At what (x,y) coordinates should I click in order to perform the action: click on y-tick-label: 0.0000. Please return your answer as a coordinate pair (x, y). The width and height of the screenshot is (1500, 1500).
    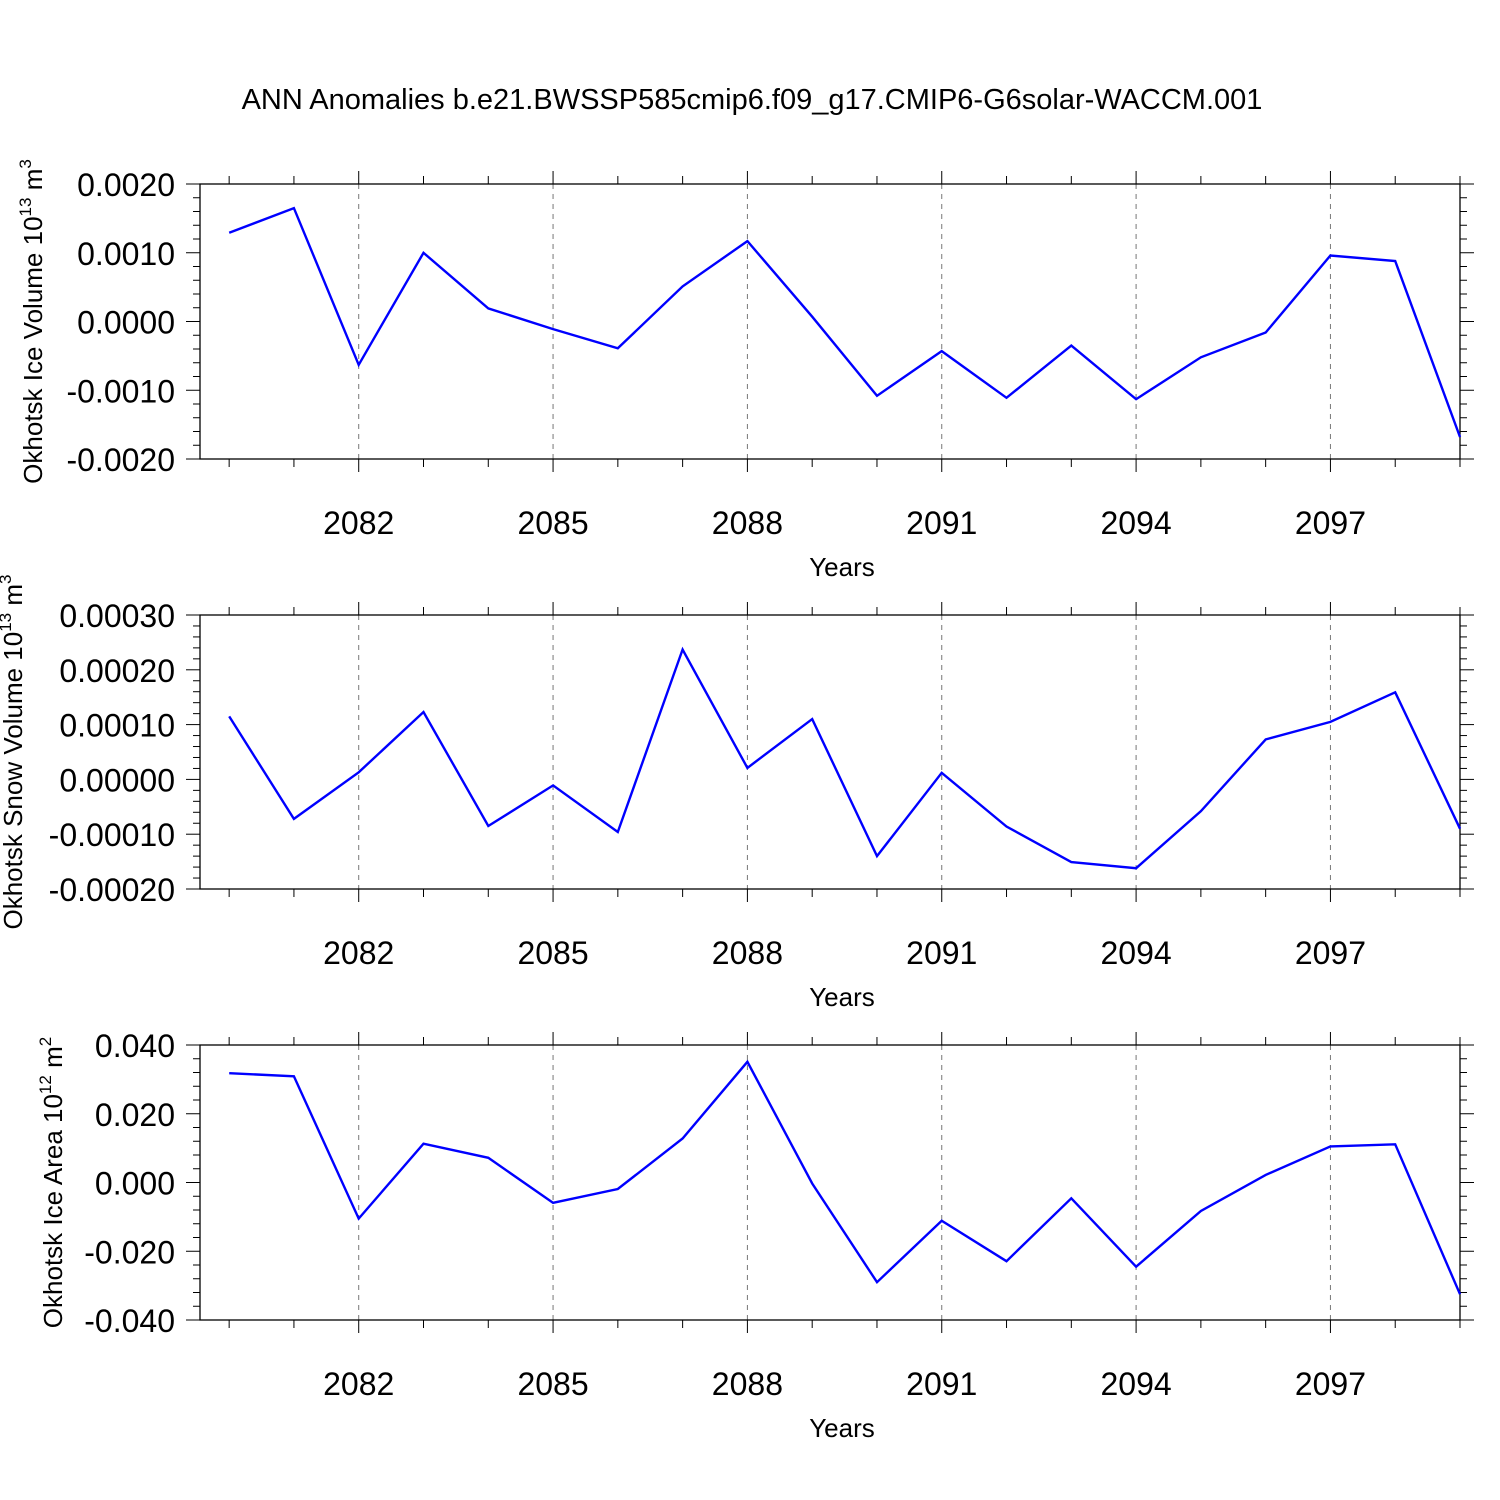
    Looking at the image, I should click on (126, 323).